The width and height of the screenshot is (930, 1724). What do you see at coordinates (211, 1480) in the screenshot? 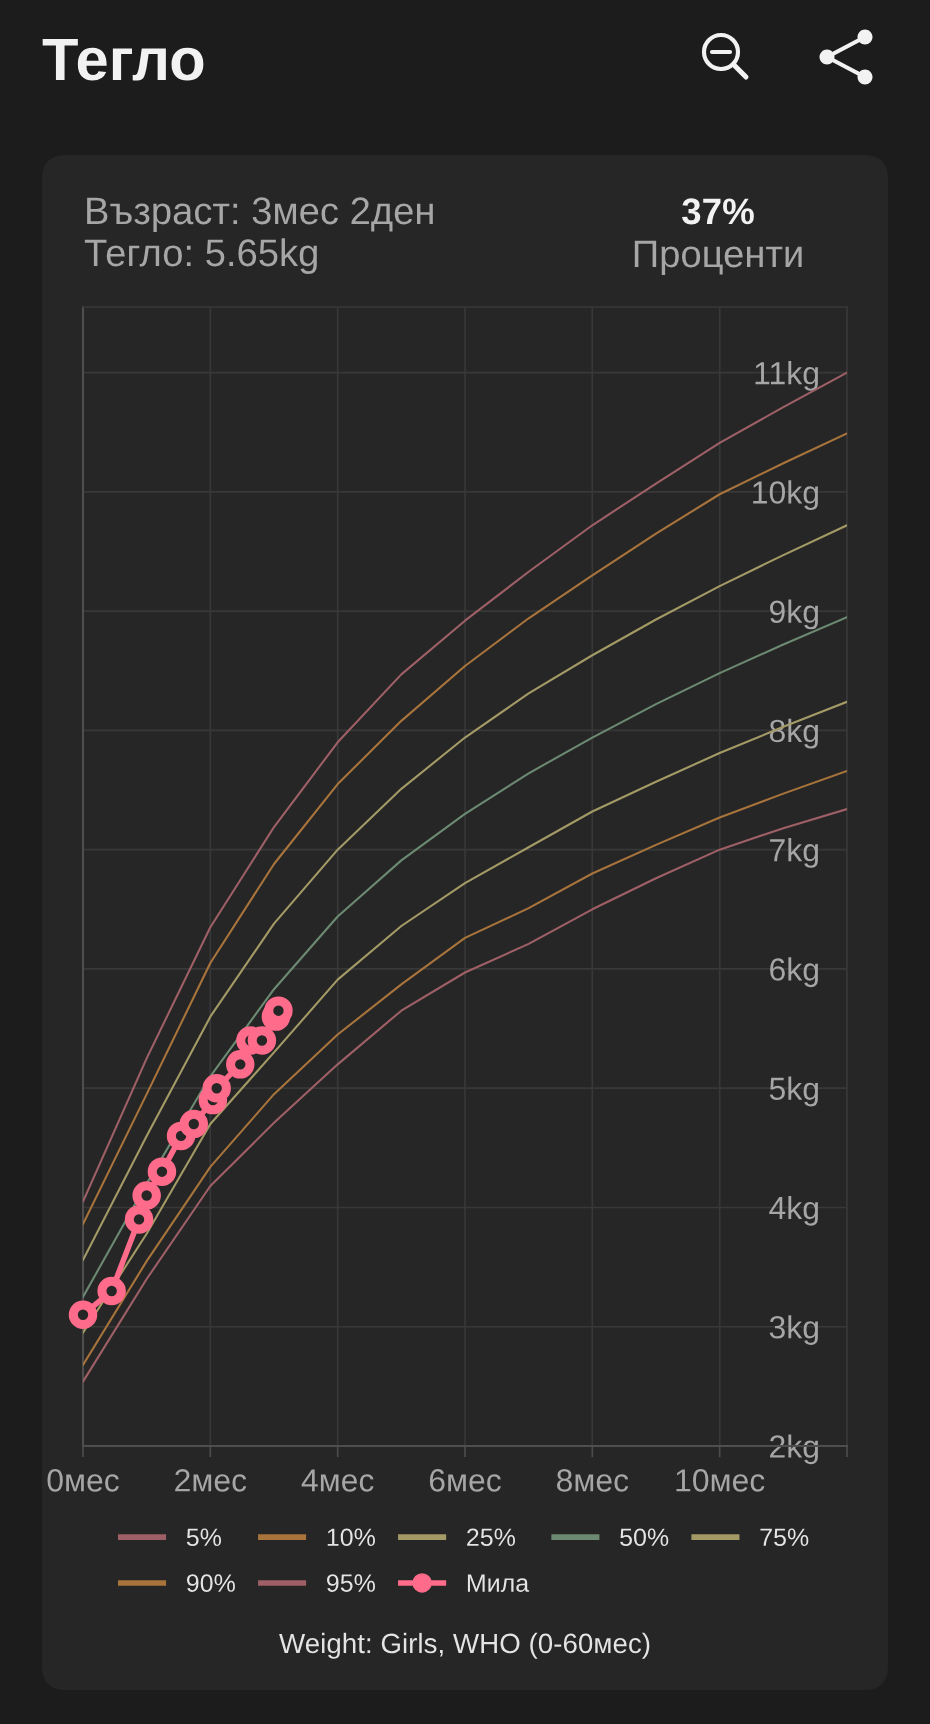
I see `x-tick-label: 2мес` at bounding box center [211, 1480].